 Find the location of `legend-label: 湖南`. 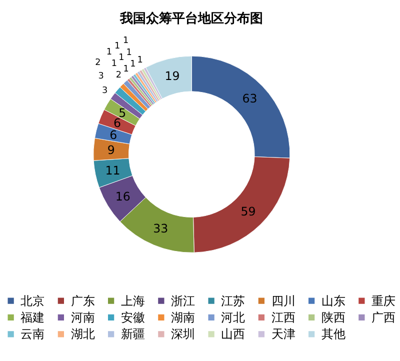

legend-label: 湖南 is located at coordinates (183, 317).